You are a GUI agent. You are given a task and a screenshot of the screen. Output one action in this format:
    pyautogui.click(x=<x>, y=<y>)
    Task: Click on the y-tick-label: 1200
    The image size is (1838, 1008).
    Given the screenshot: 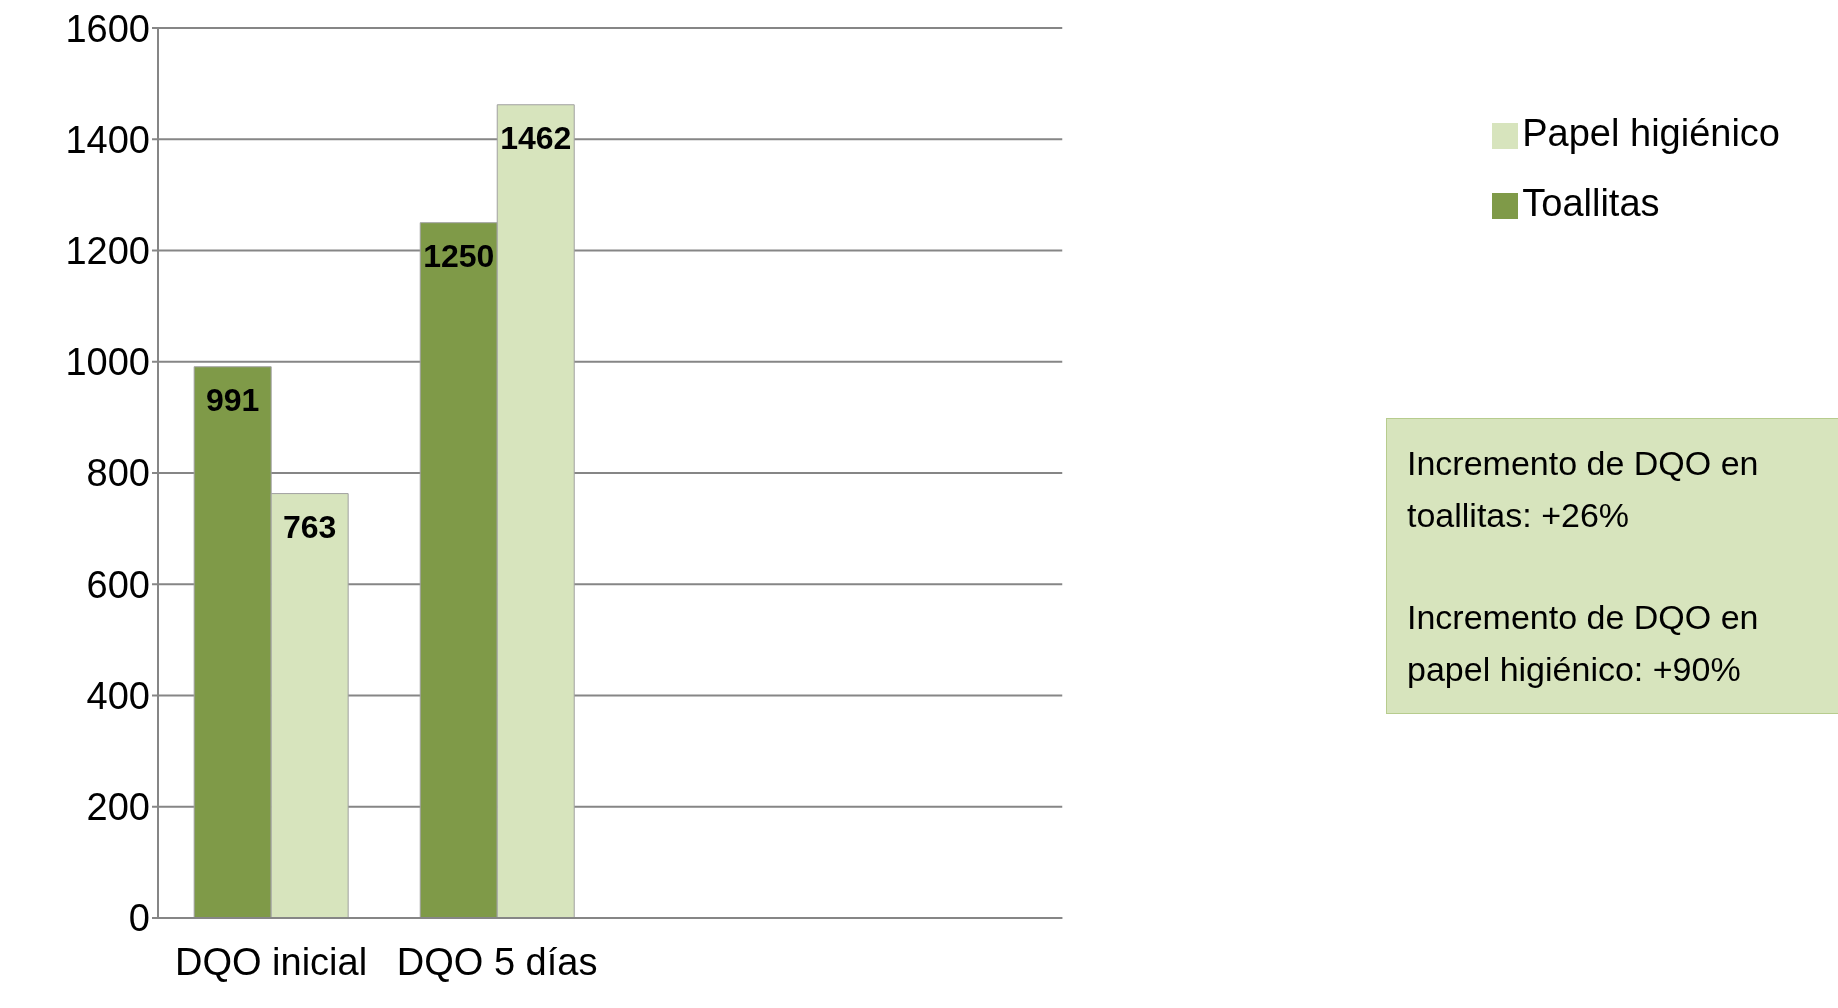 What is the action you would take?
    pyautogui.click(x=107, y=250)
    